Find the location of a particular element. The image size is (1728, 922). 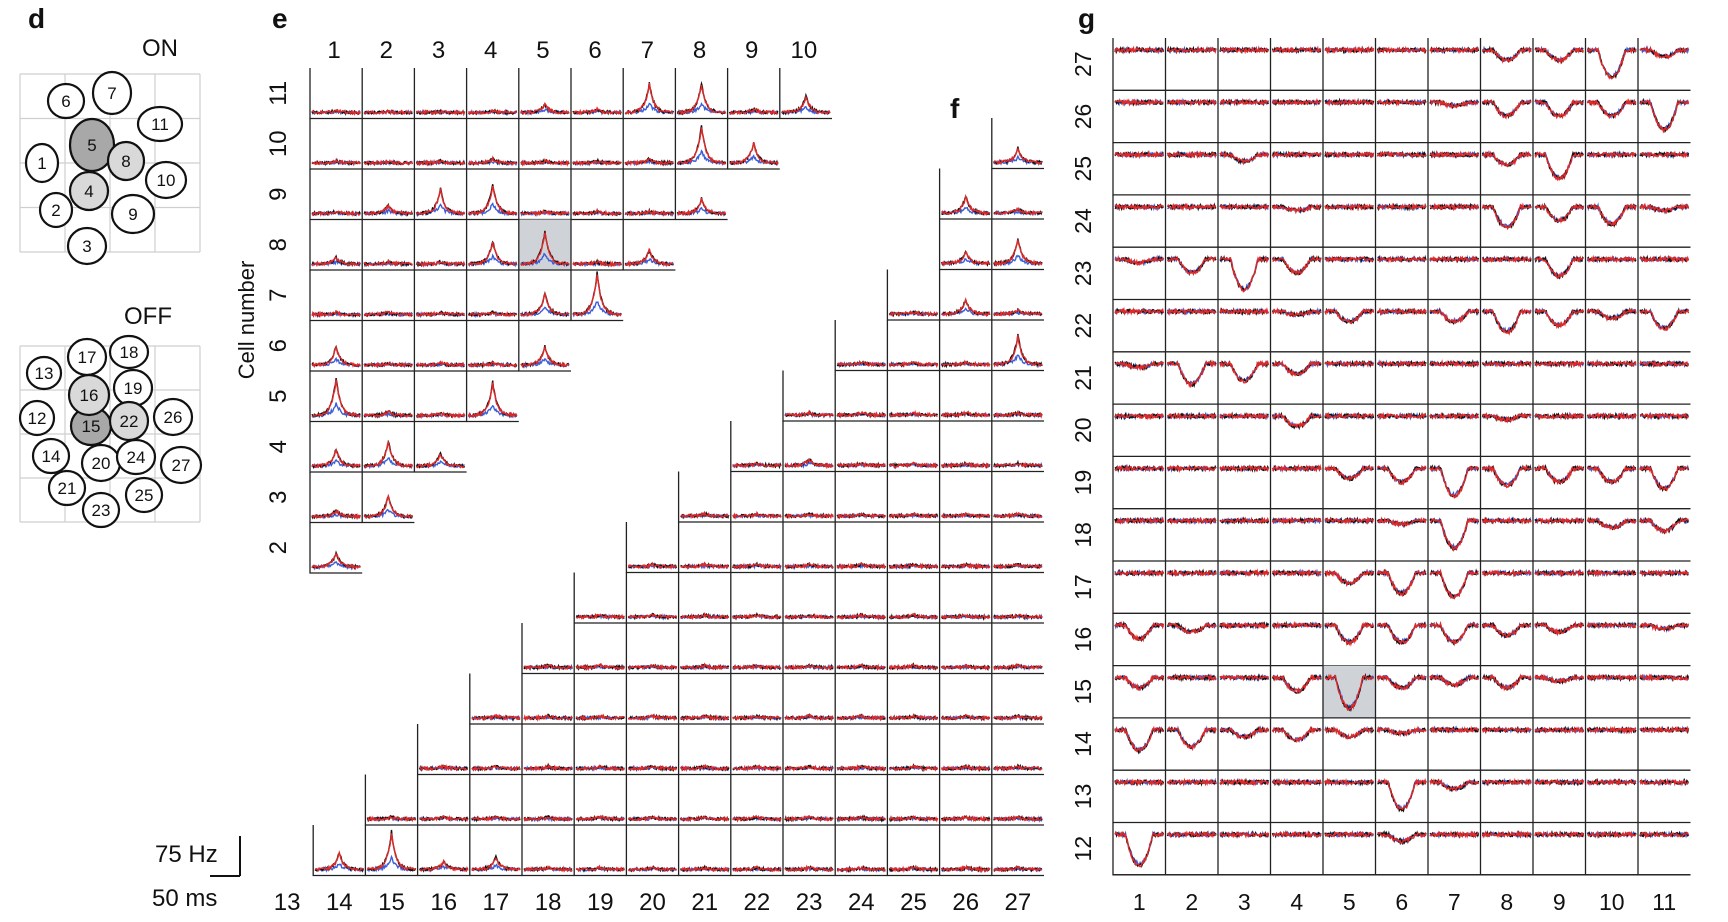

e-column-label: 6 is located at coordinates (594, 50).